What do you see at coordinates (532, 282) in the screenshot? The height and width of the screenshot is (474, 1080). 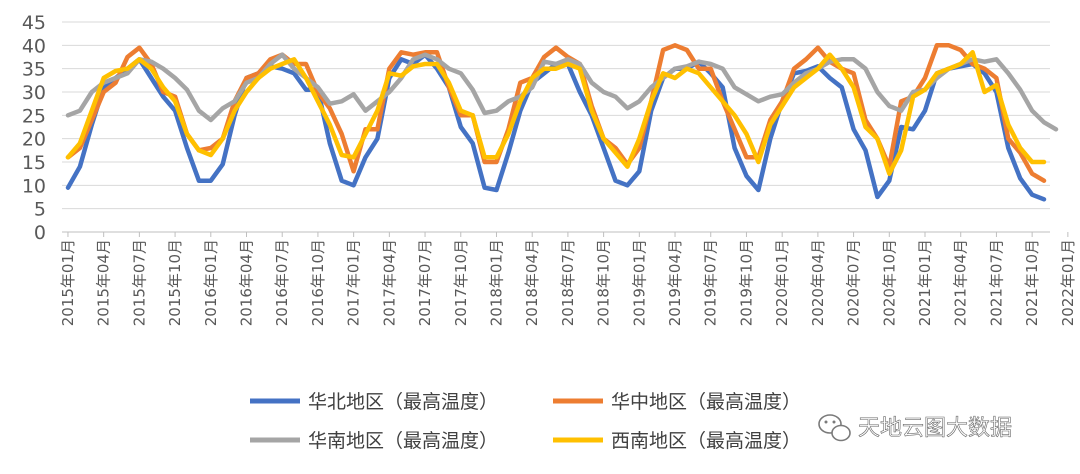 I see `x-tick-label: 2018年04月` at bounding box center [532, 282].